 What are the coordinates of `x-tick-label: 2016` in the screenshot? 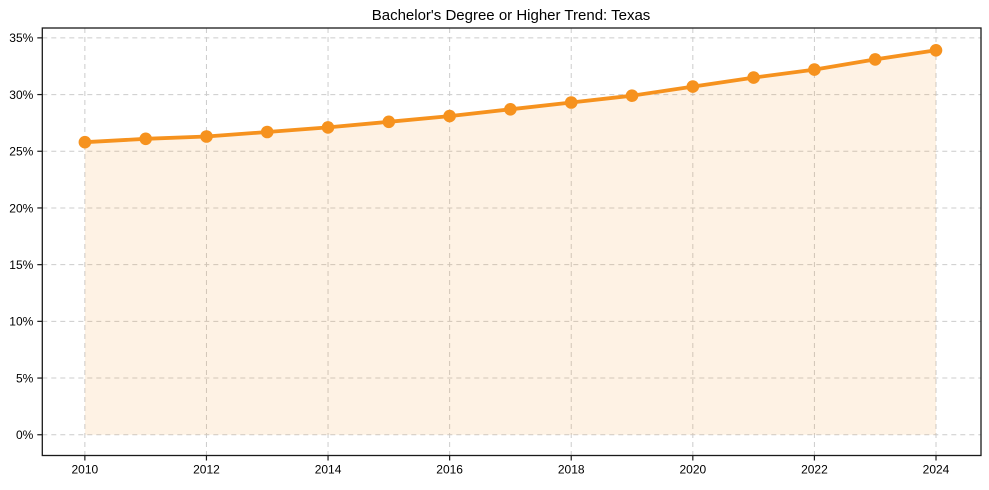 It's located at (449, 470).